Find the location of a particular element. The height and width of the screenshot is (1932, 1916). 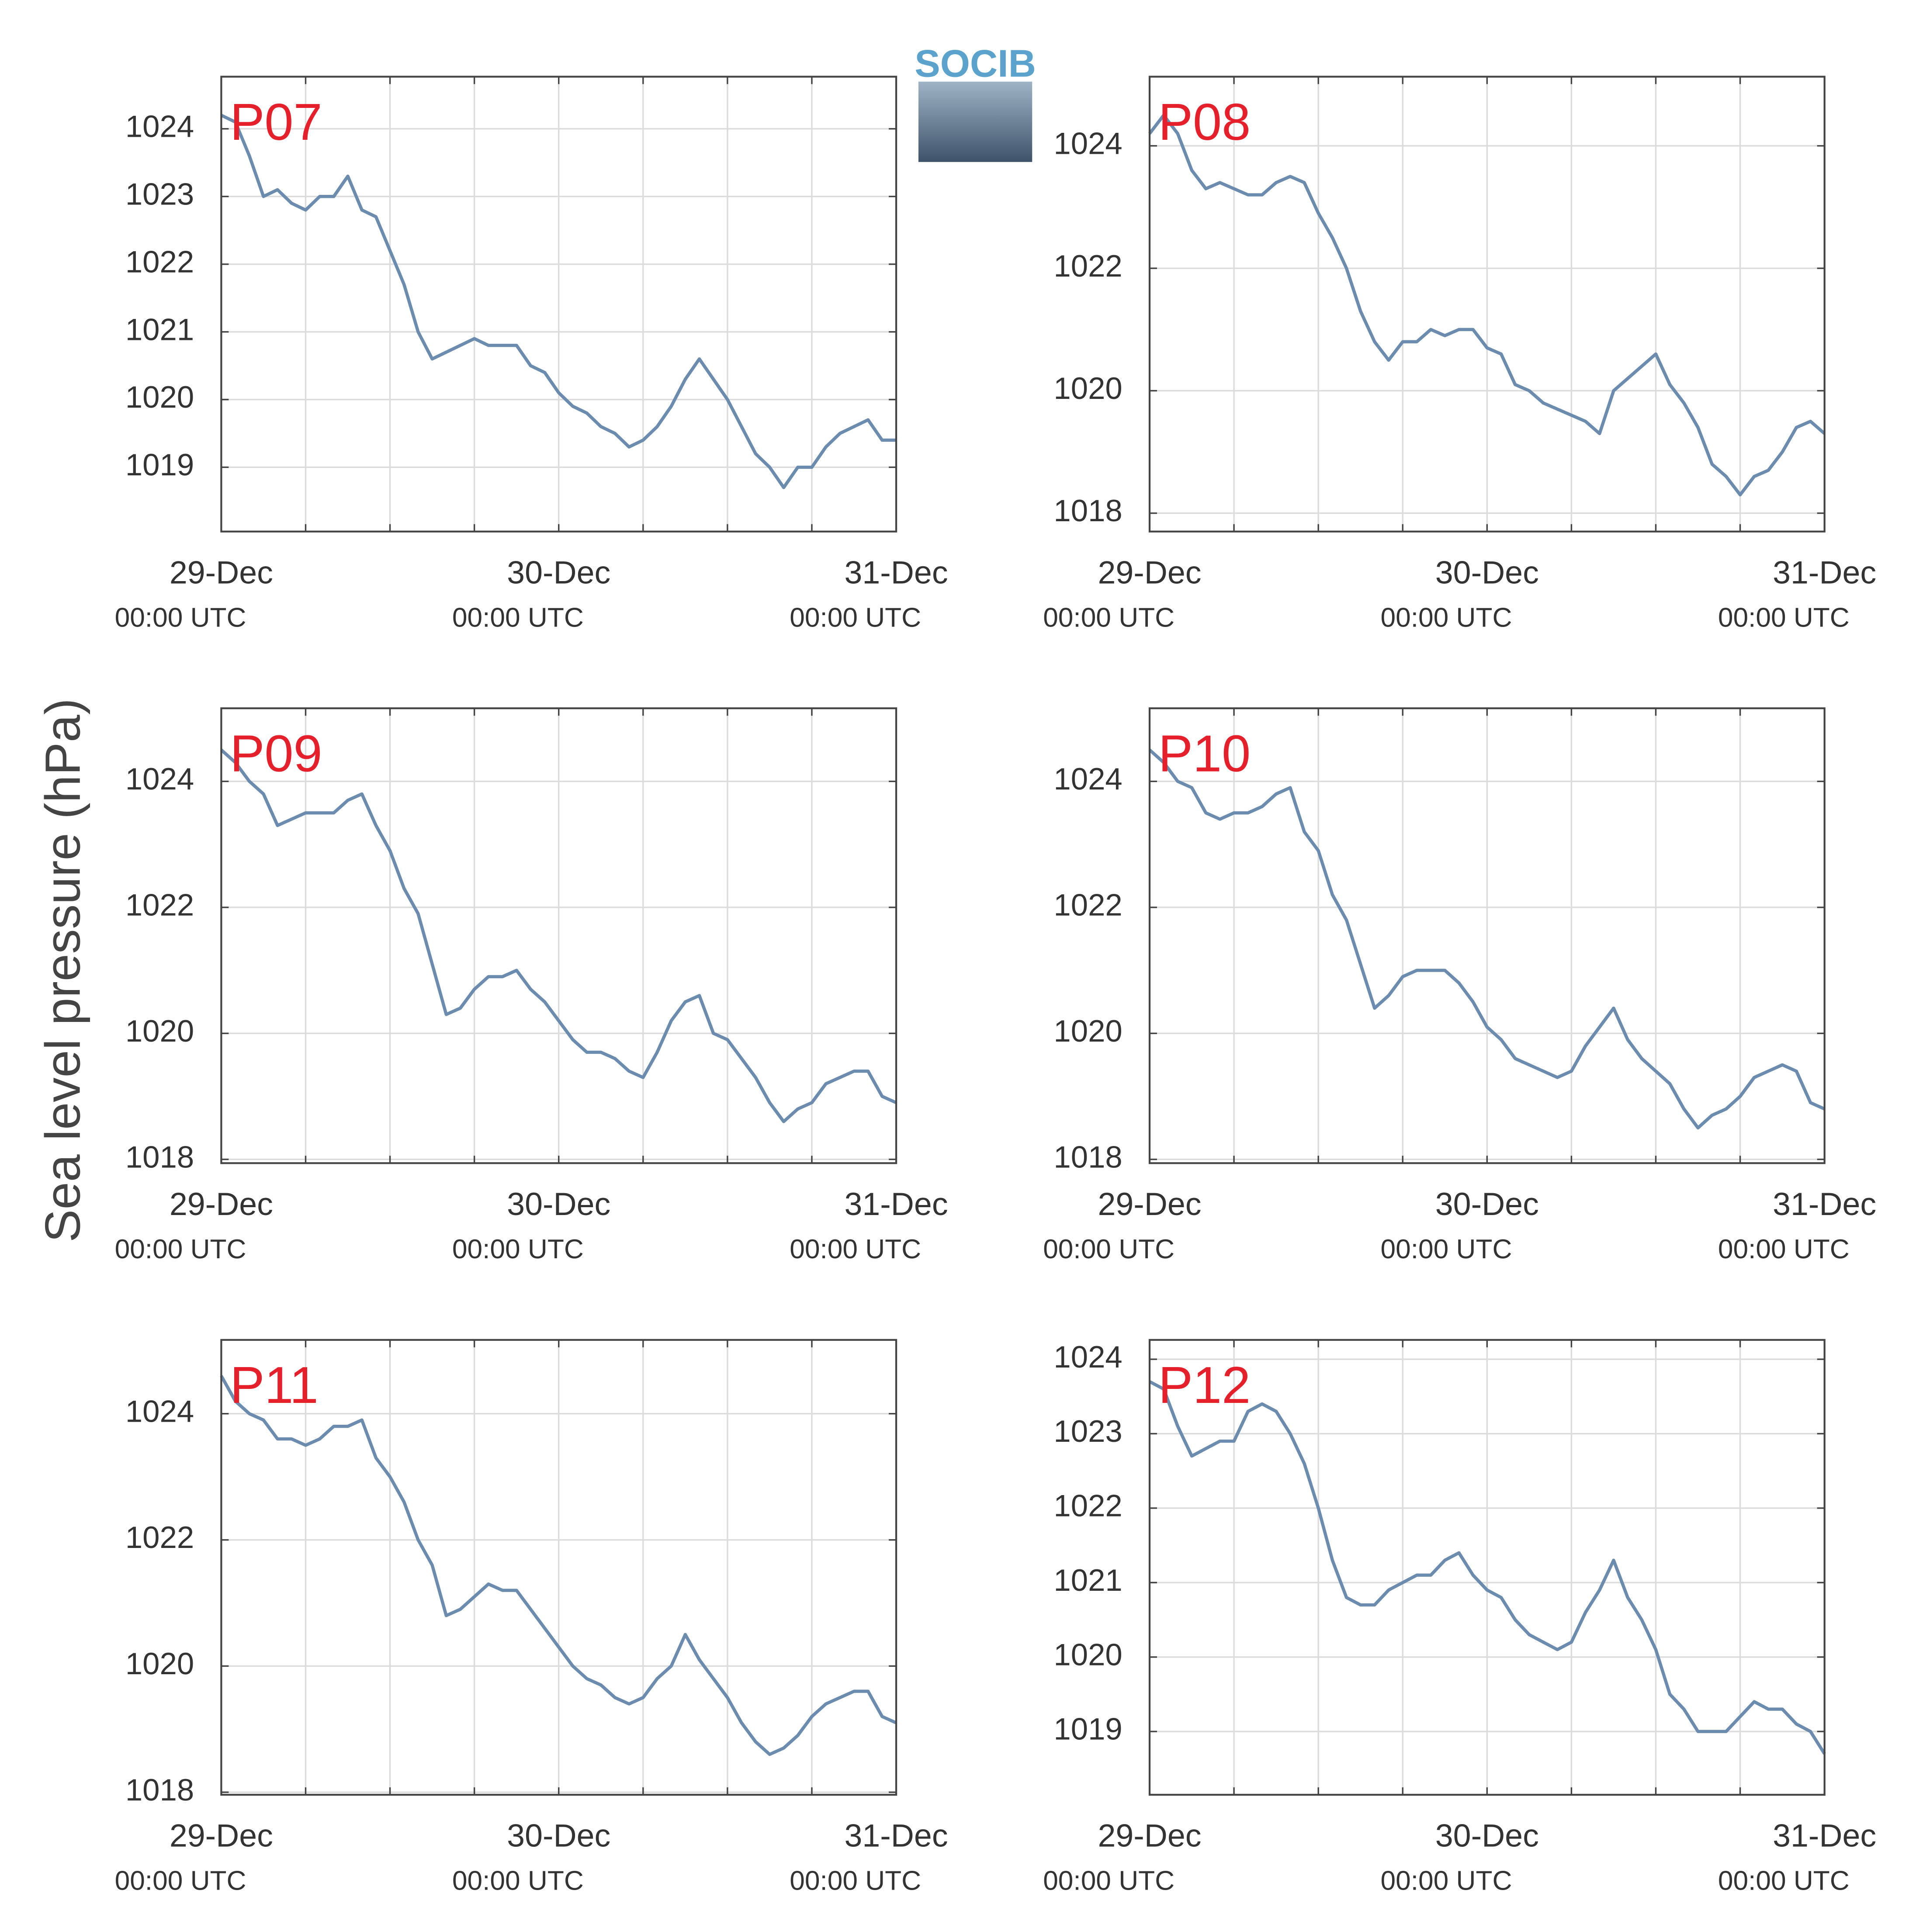

logo-graphic is located at coordinates (975, 121).